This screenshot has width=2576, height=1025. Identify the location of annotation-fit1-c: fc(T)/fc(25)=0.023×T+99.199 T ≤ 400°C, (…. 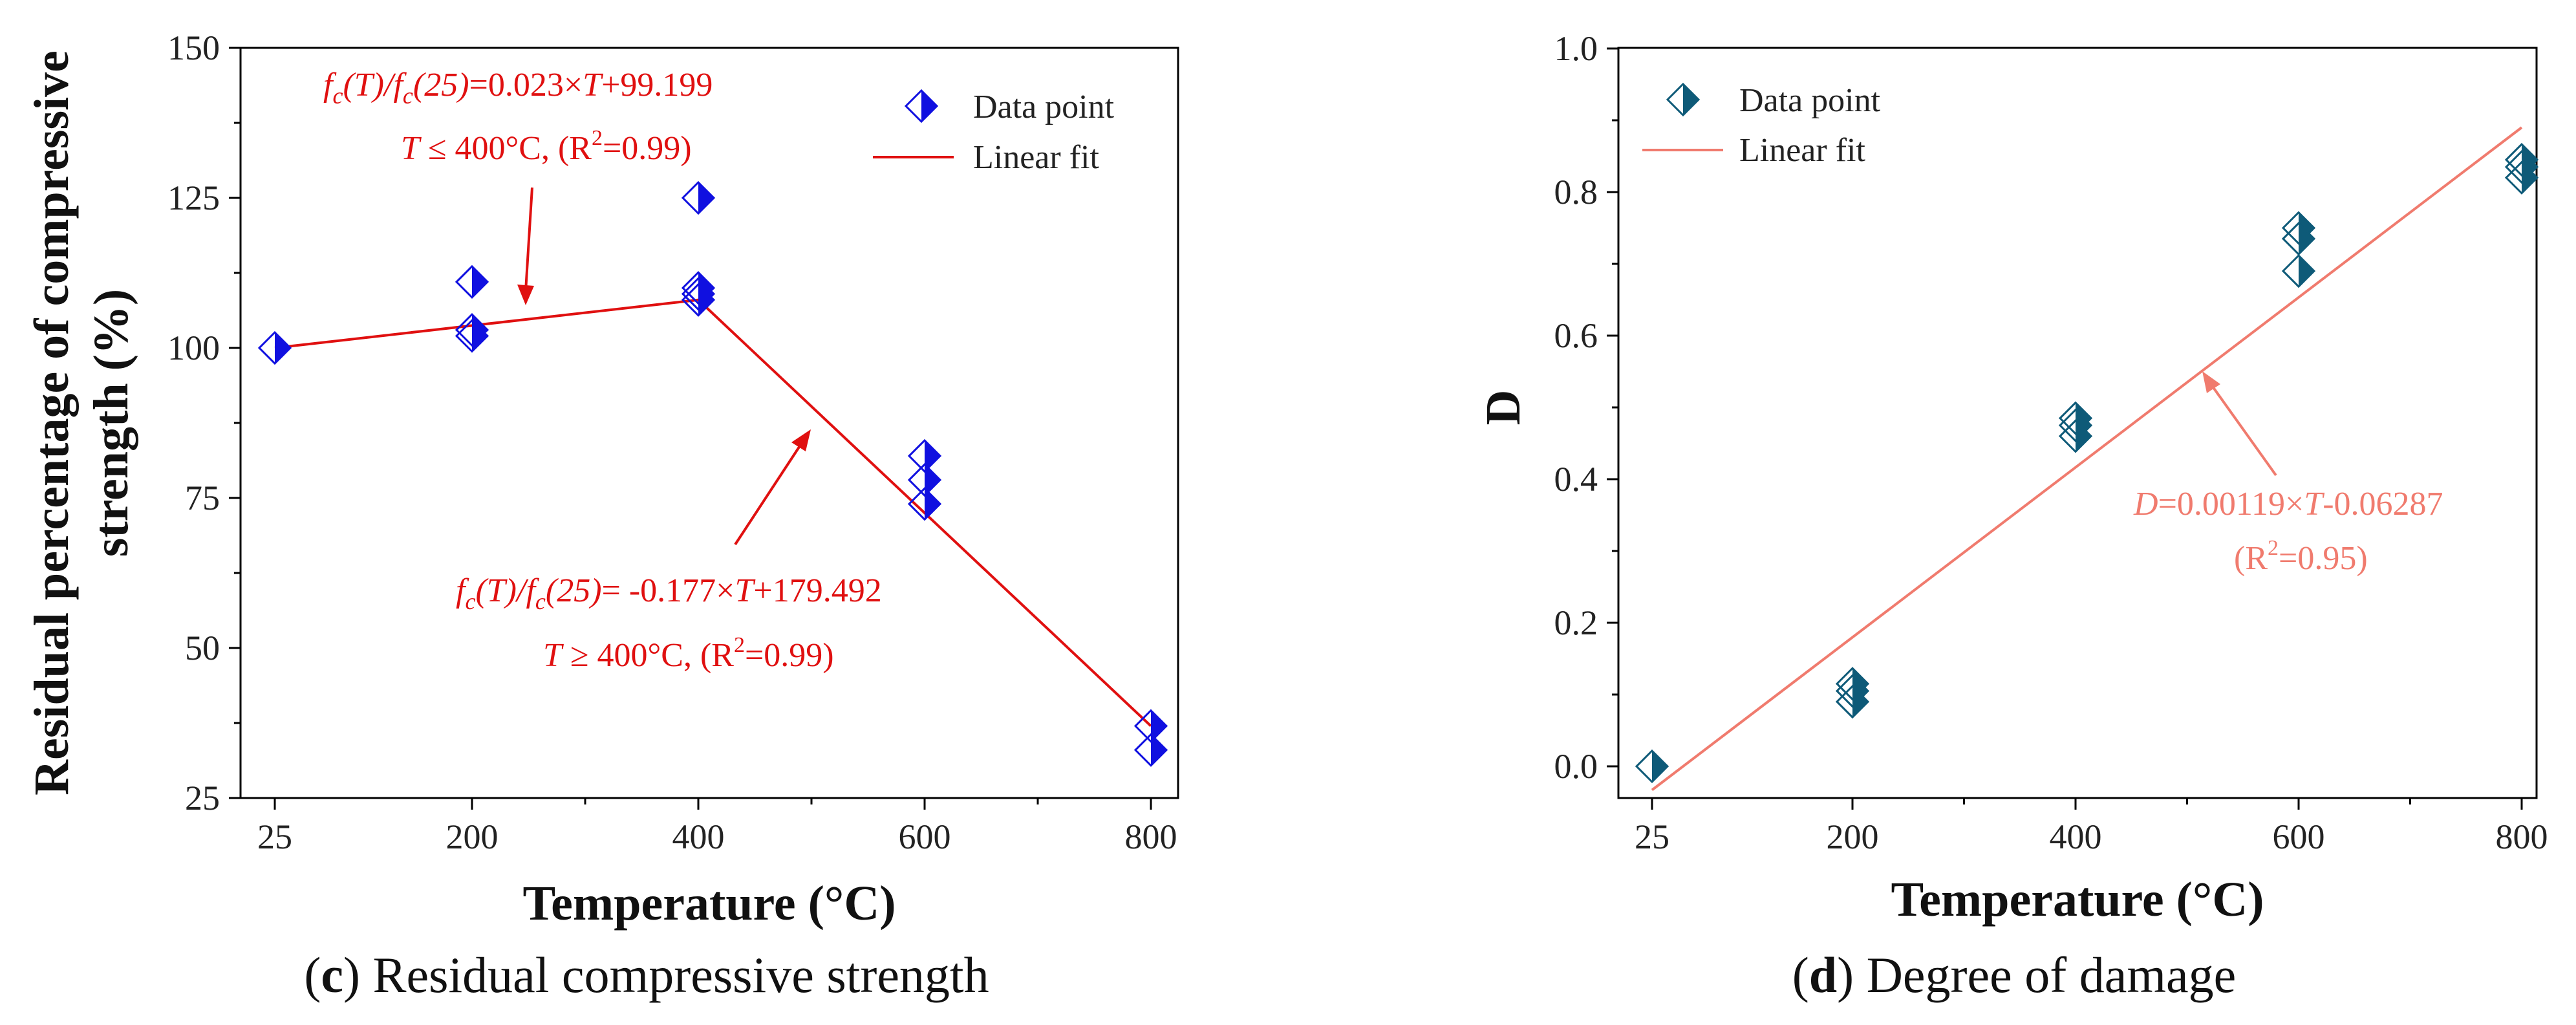
(518, 117).